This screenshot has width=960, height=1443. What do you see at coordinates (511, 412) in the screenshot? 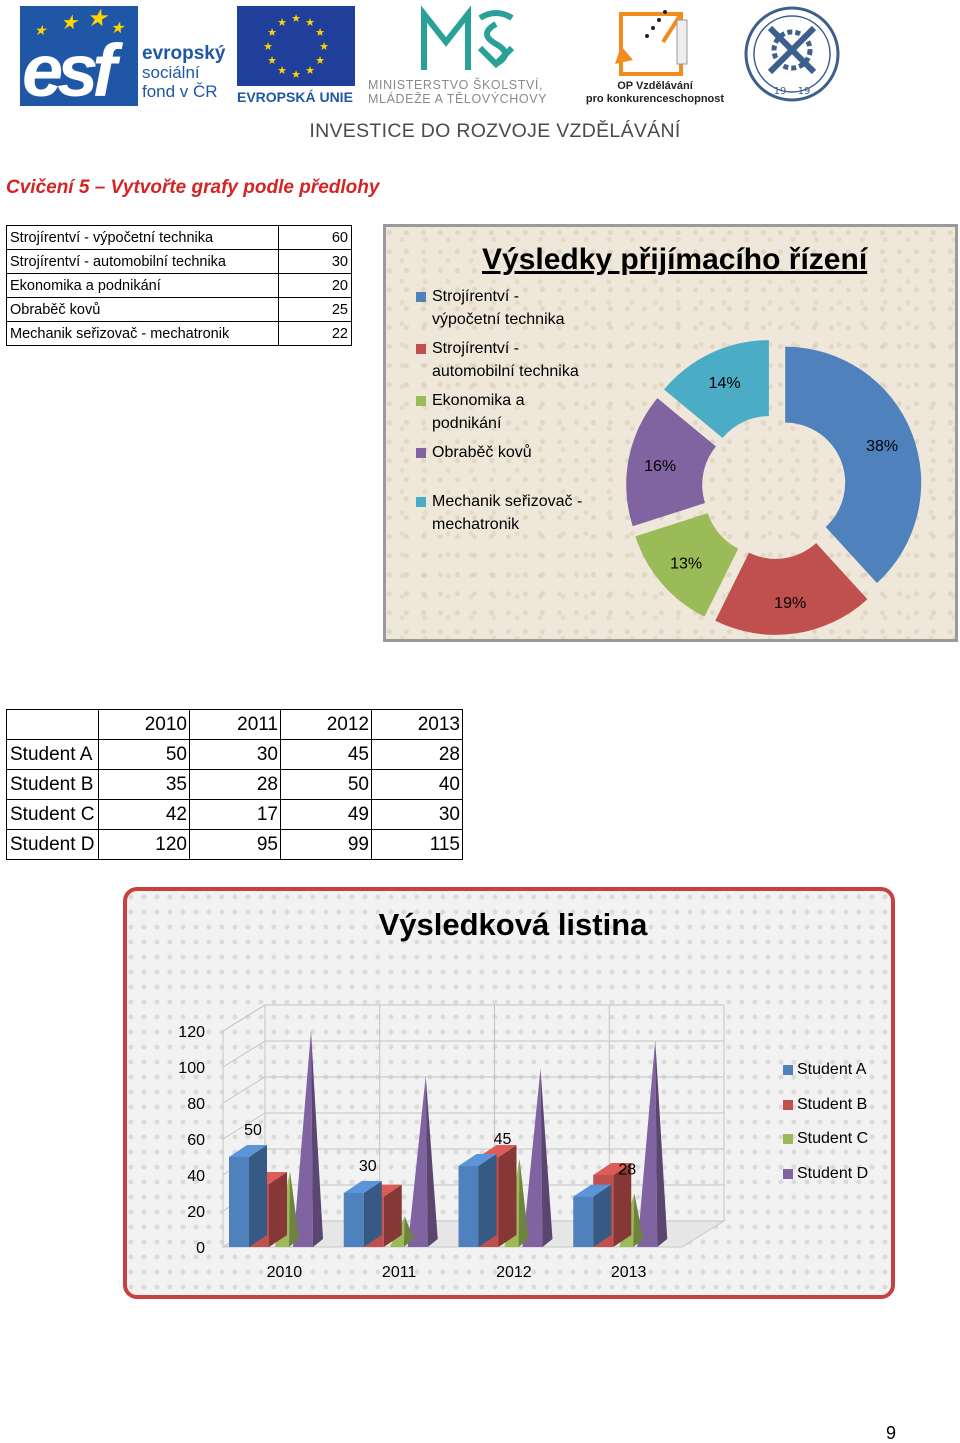
I see `legend-item: Ekonomika a podnikání` at bounding box center [511, 412].